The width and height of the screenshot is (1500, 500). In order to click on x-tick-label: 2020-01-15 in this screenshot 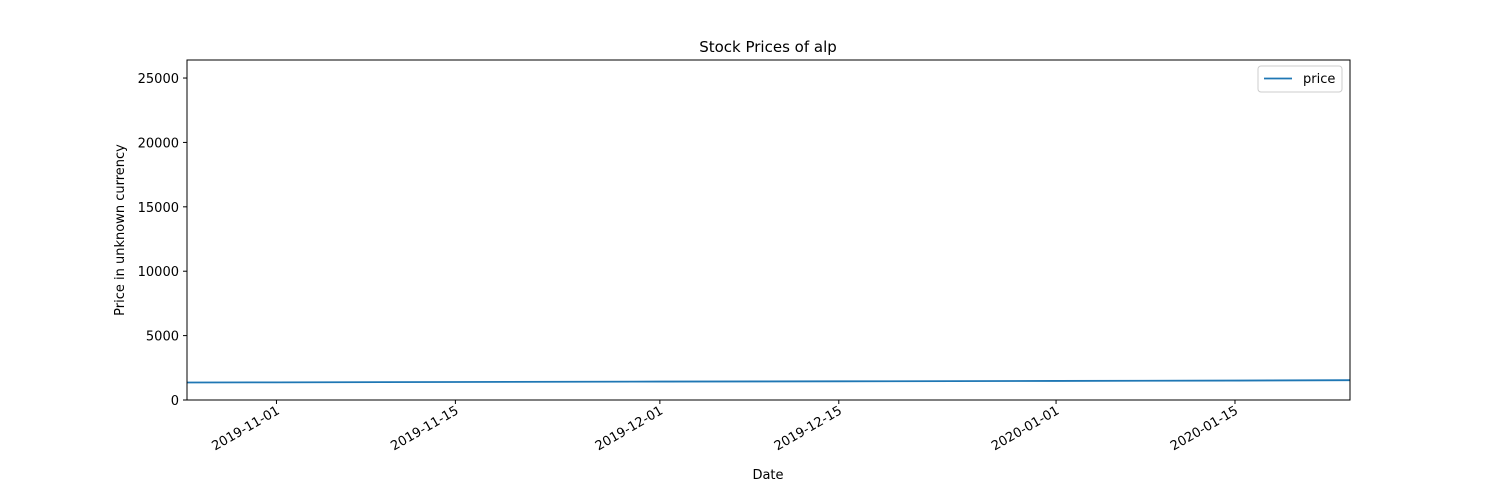, I will do `click(1204, 428)`.